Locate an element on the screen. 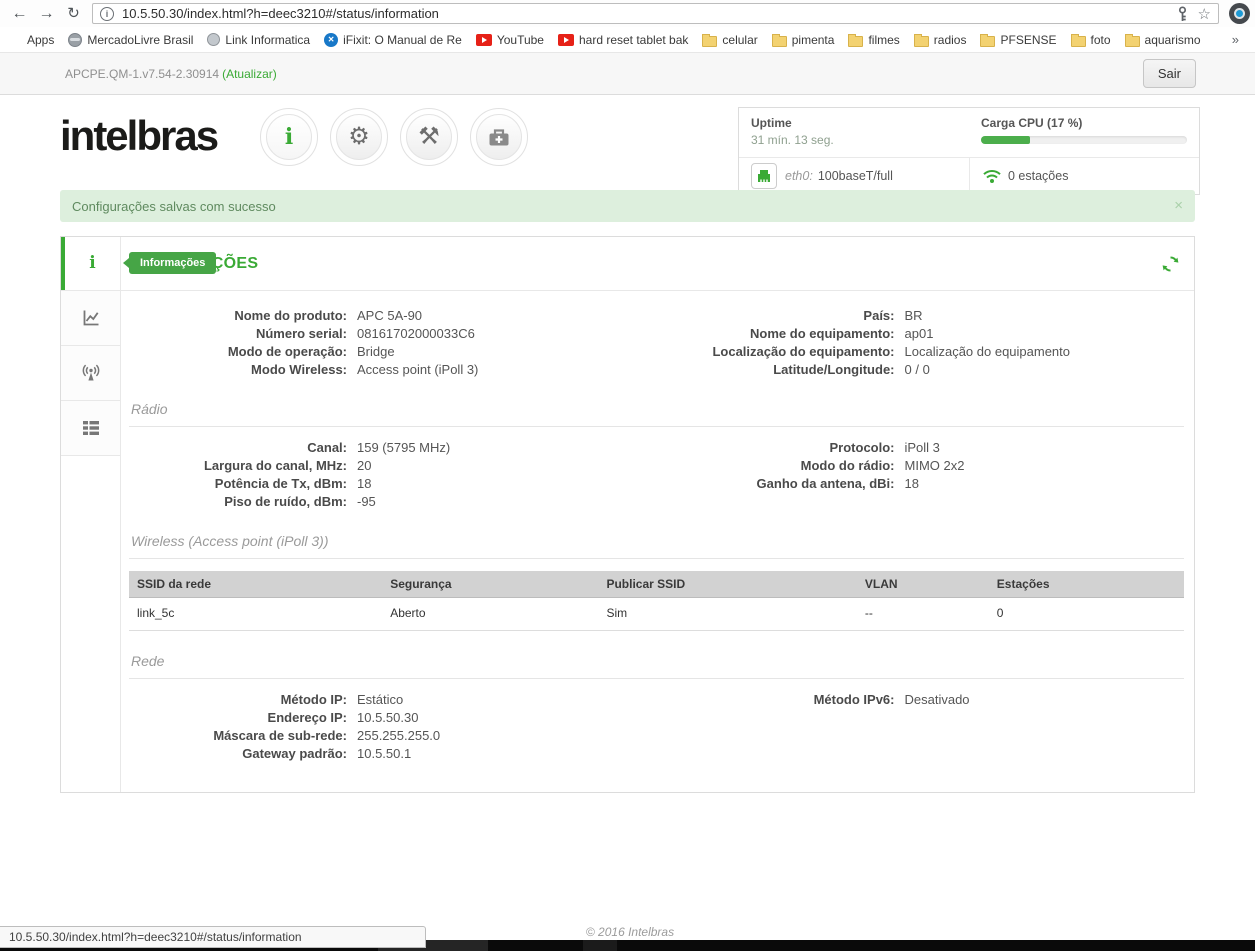  stations-status: 0 estações is located at coordinates (1084, 176).